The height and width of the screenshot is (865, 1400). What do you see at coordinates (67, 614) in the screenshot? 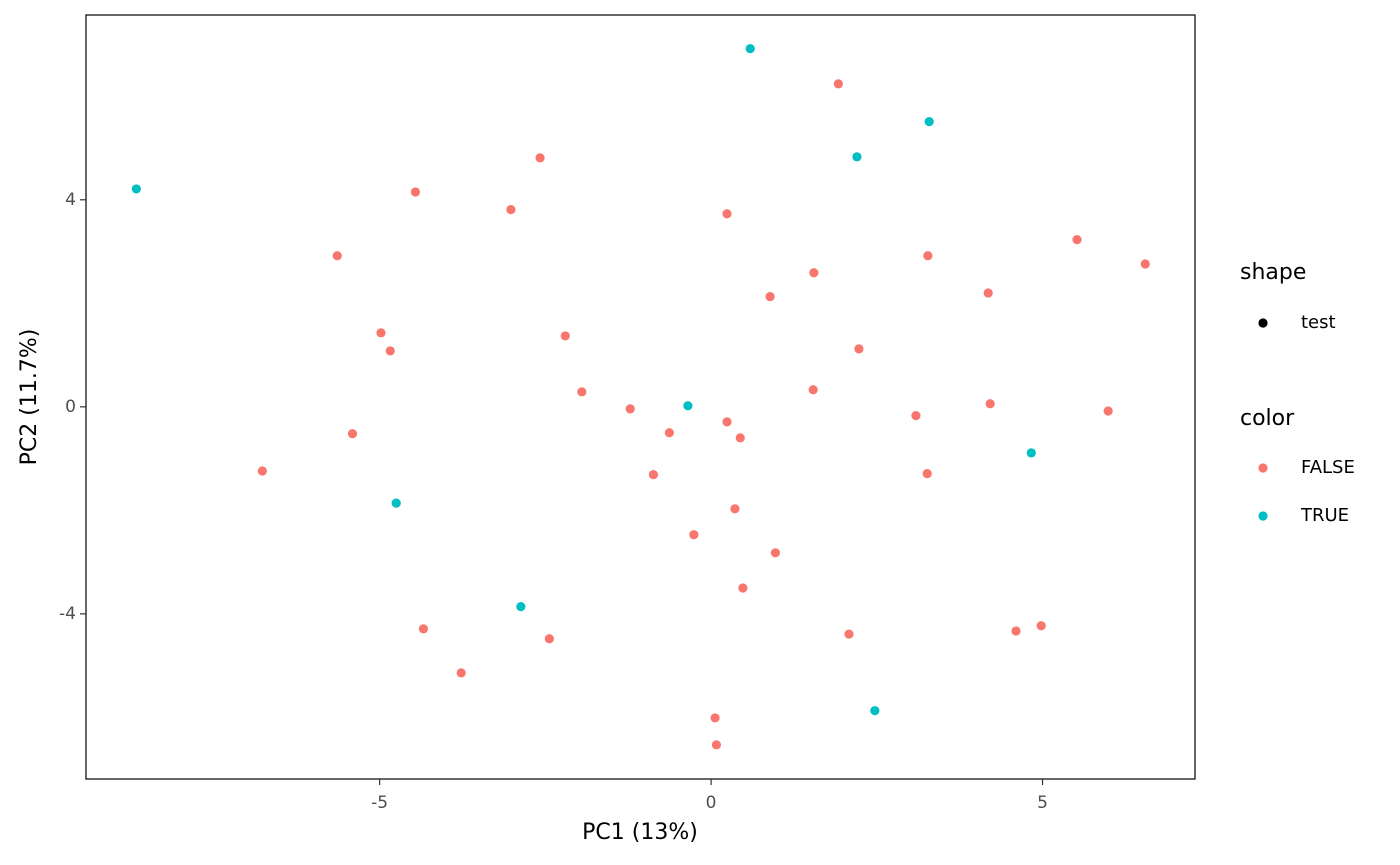
I see `y-tick-label: -4` at bounding box center [67, 614].